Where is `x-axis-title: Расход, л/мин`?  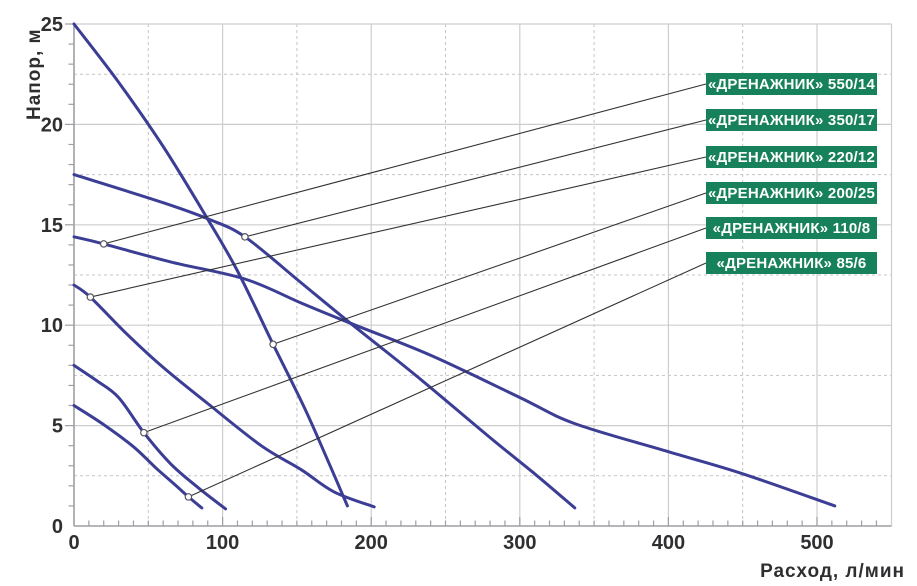 x-axis-title: Расход, л/мин is located at coordinates (832, 571).